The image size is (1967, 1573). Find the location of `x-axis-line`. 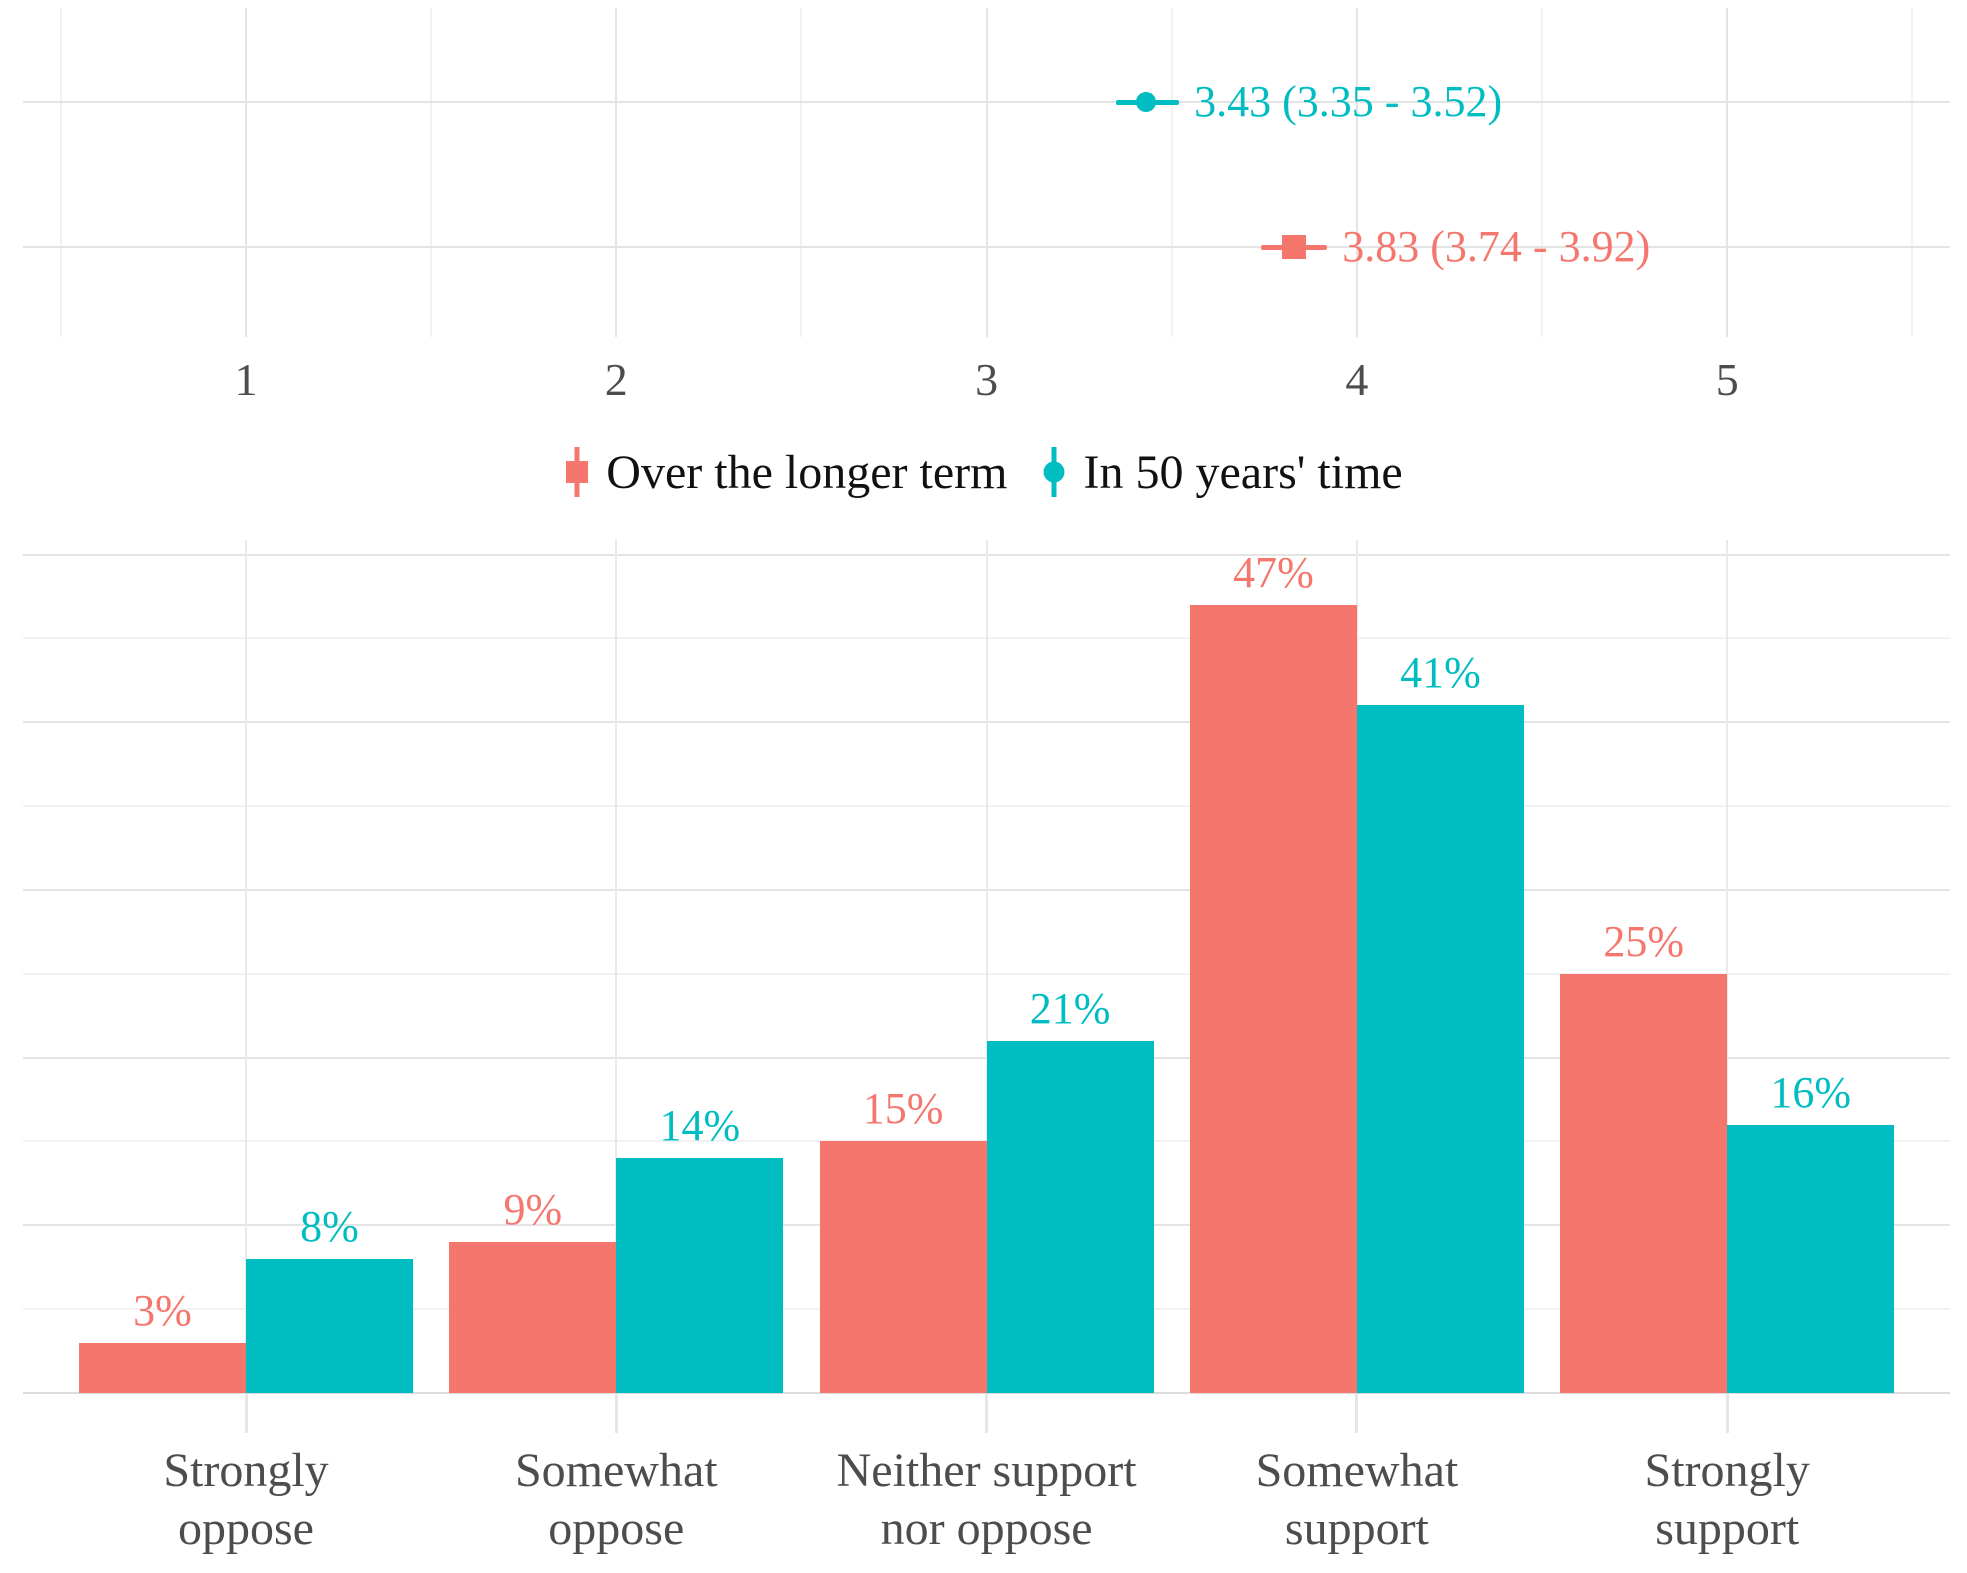

x-axis-line is located at coordinates (986, 1393).